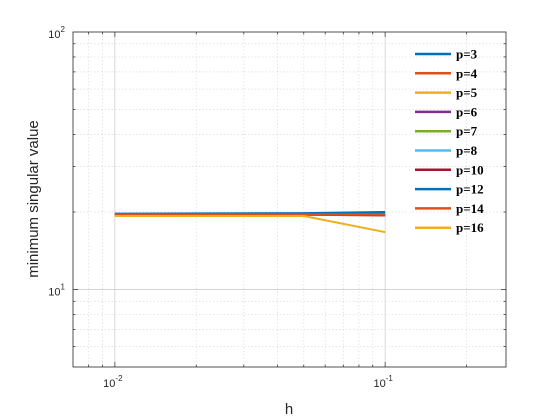 Image resolution: width=560 pixels, height=420 pixels. I want to click on legend-label: p=10, so click(470, 169).